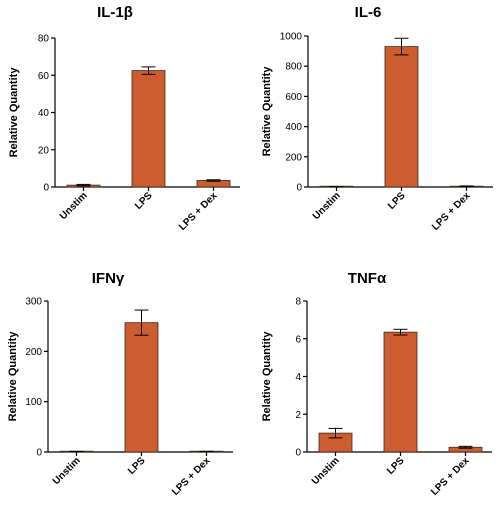  Describe the element at coordinates (44, 113) in the screenshot. I see `y-tick-label: 40` at that location.